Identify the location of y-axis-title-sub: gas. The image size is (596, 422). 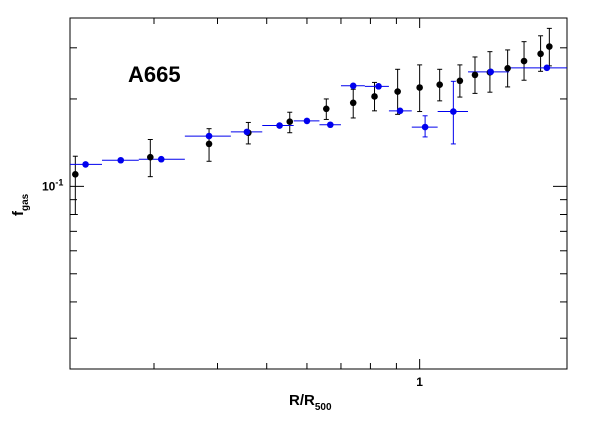
(25, 202).